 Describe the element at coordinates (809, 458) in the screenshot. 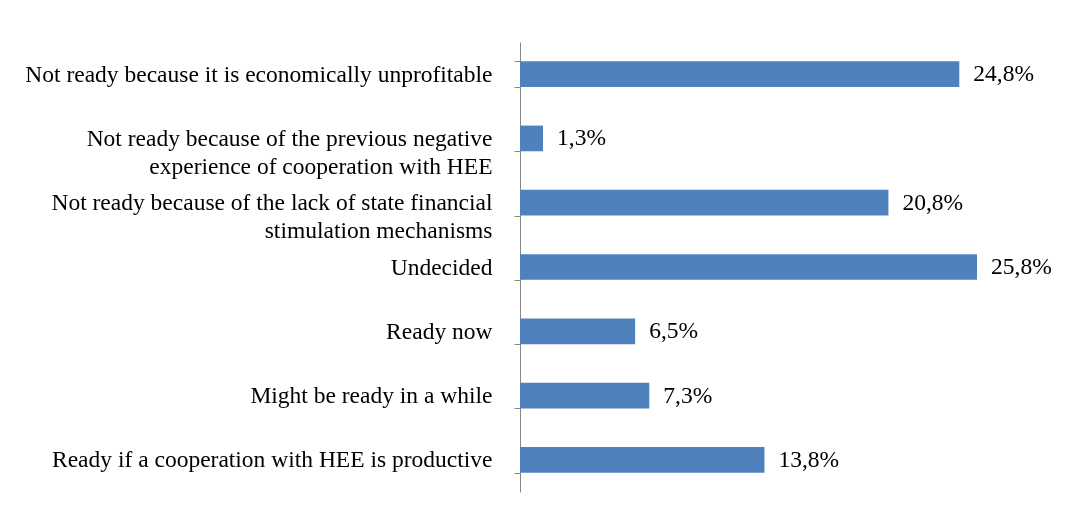

I see `data-label: 13,8%` at that location.